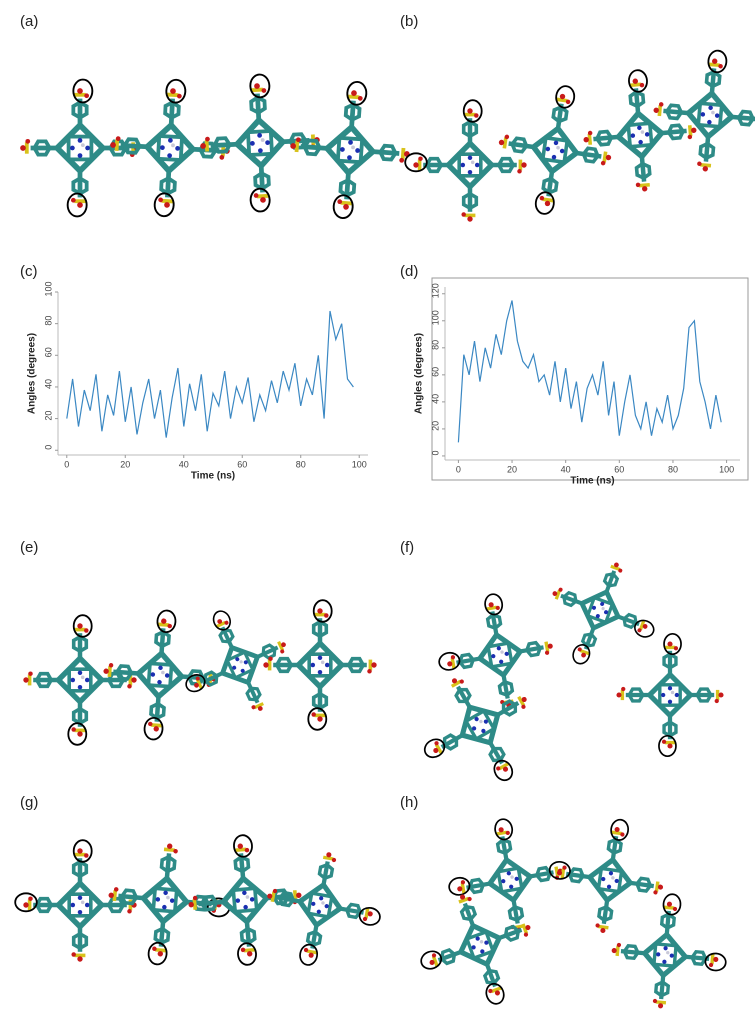  Describe the element at coordinates (592, 481) in the screenshot. I see `x-axis-title: Time (ns)` at that location.